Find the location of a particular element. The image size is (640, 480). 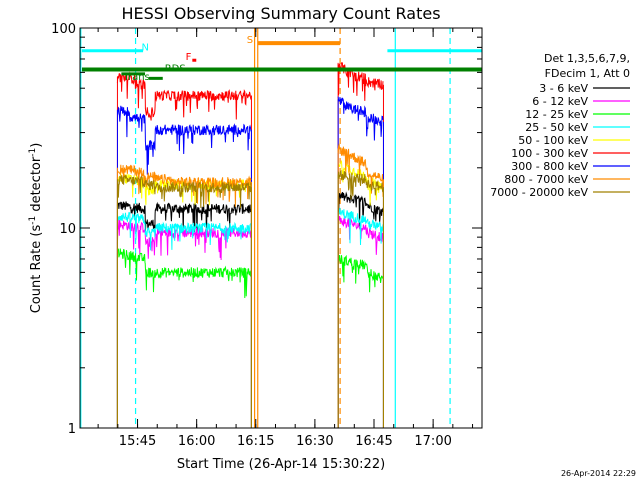

legend-entry-6: 300 - 800 keV is located at coordinates (549, 166).